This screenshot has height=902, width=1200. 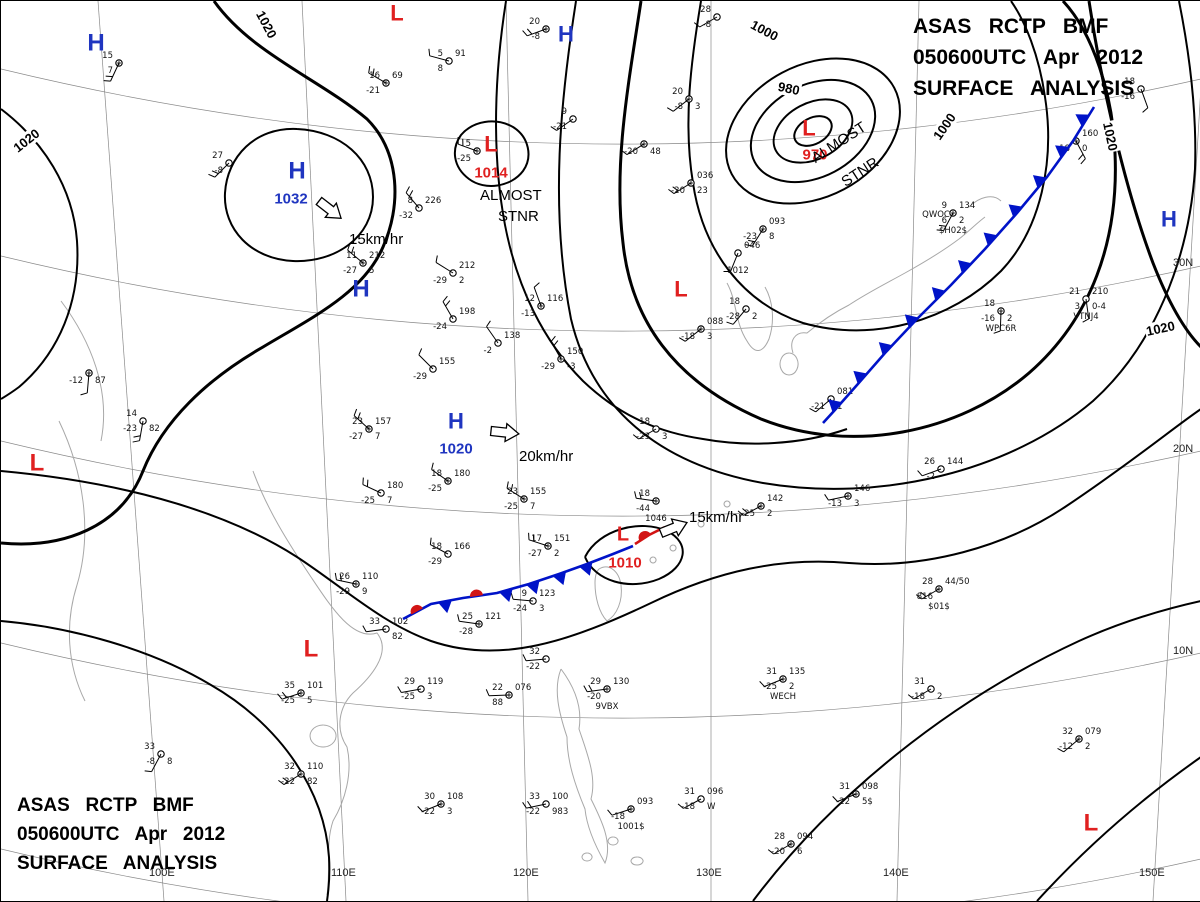 What do you see at coordinates (547, 594) in the screenshot?
I see `station-pressure: 123` at bounding box center [547, 594].